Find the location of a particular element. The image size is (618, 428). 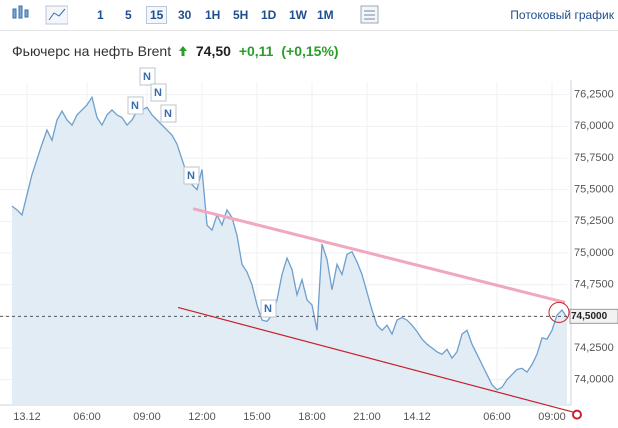

chart-type-icons is located at coordinates (38, 15).